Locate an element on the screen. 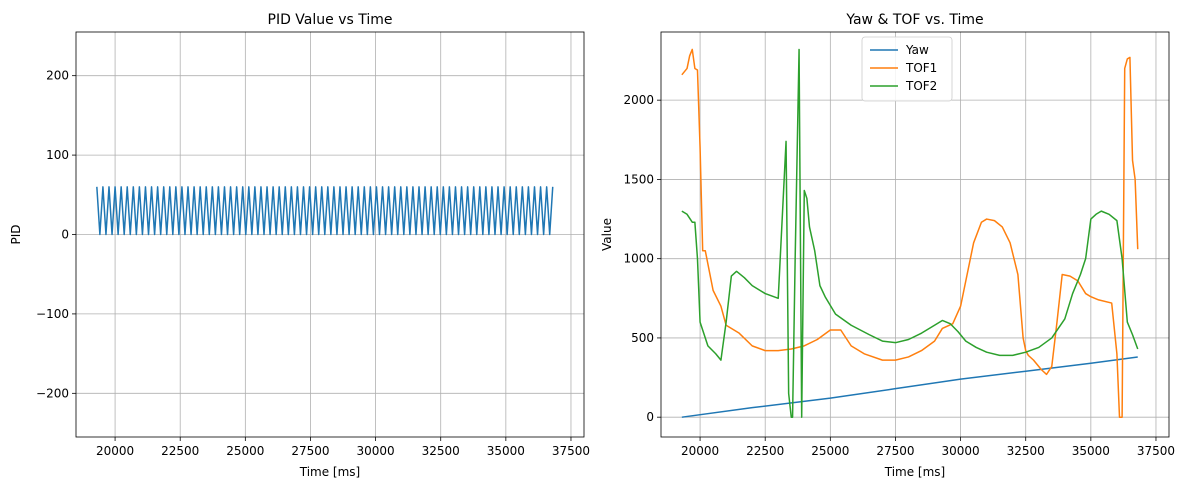 The width and height of the screenshot is (1189, 490). pid-chart-ytick-label: 100 is located at coordinates (57, 155).